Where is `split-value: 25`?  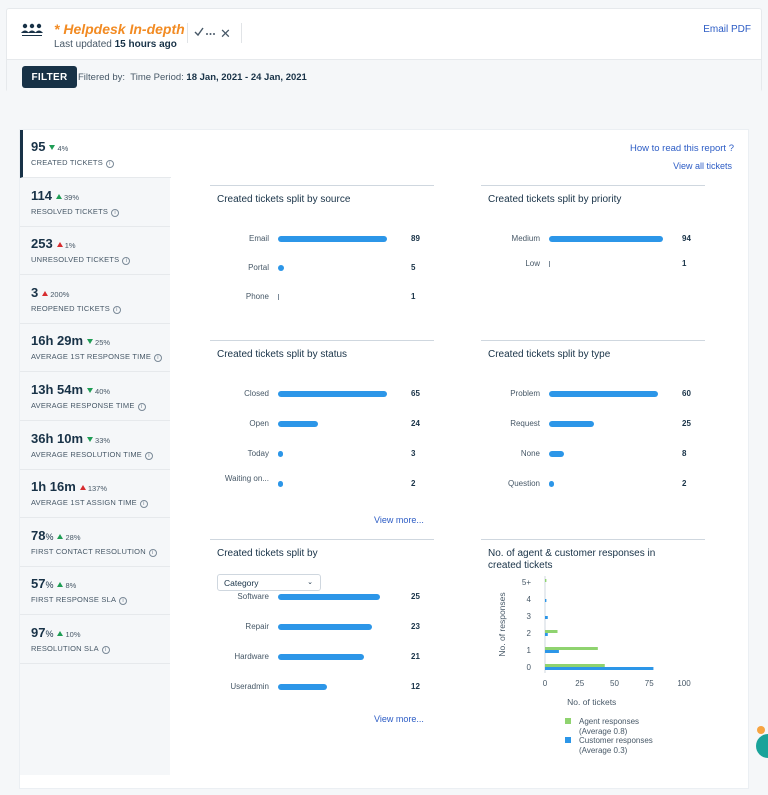
split-value: 25 is located at coordinates (415, 596).